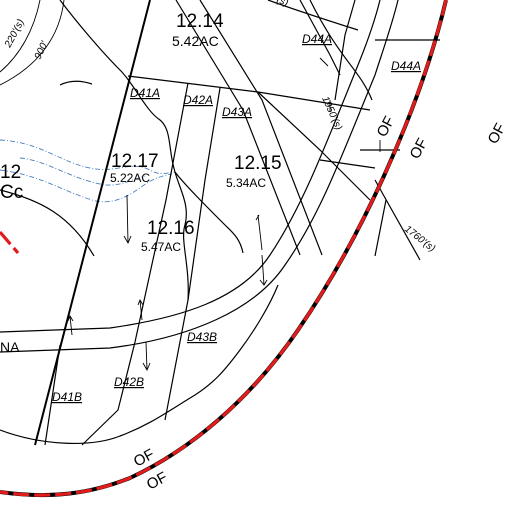 The width and height of the screenshot is (512, 512). What do you see at coordinates (161, 247) in the screenshot?
I see `parcel-area-12-16: 5.47AC` at bounding box center [161, 247].